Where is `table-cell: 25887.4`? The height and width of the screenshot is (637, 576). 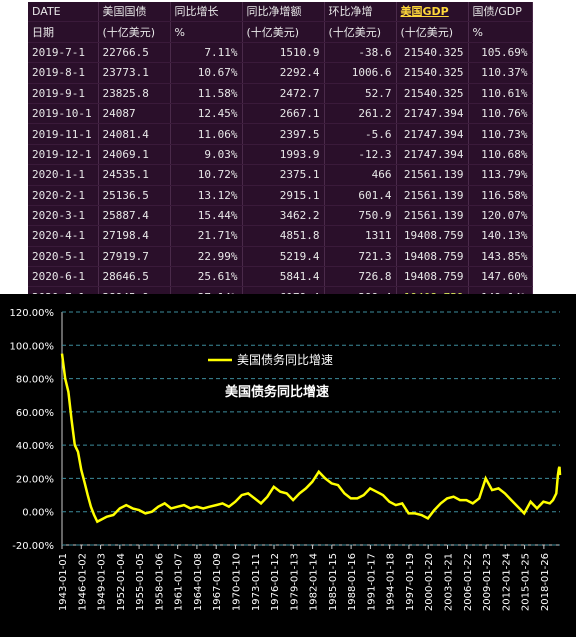 table-cell: 25887.4 is located at coordinates (134, 216).